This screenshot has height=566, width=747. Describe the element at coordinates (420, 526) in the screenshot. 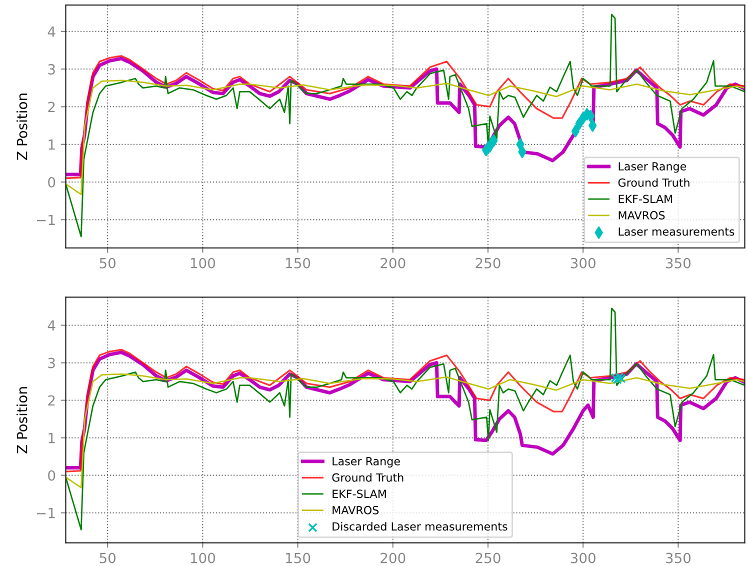

I see `legend-label: Discarded Laser measurements` at that location.